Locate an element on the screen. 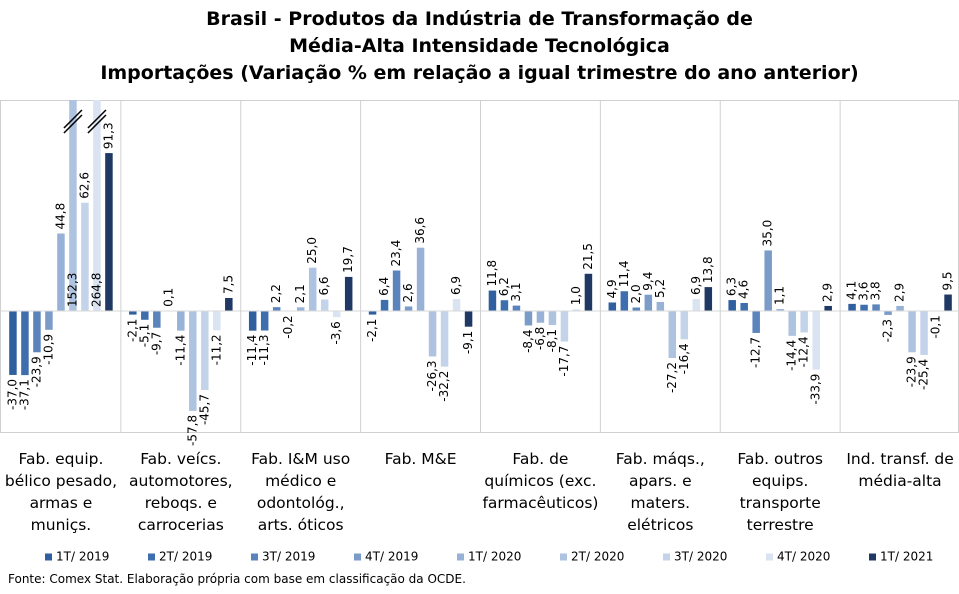 This screenshot has height=594, width=959. legend-label: 2T/ 2019 is located at coordinates (185, 557).